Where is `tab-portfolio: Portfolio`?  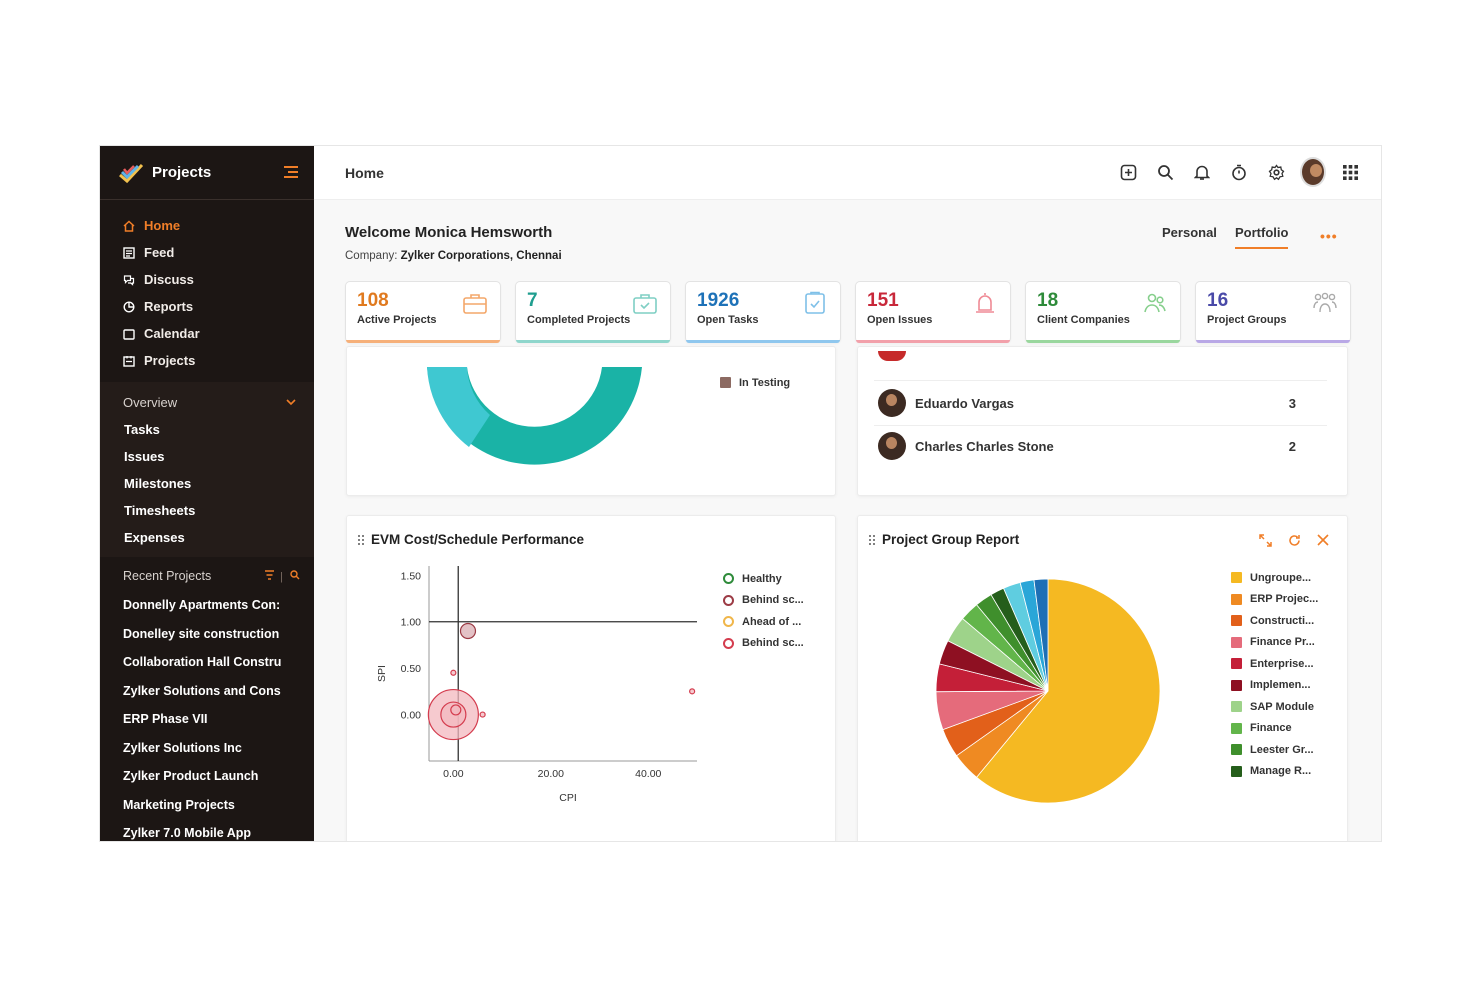
tab-portfolio: Portfolio is located at coordinates (1262, 237).